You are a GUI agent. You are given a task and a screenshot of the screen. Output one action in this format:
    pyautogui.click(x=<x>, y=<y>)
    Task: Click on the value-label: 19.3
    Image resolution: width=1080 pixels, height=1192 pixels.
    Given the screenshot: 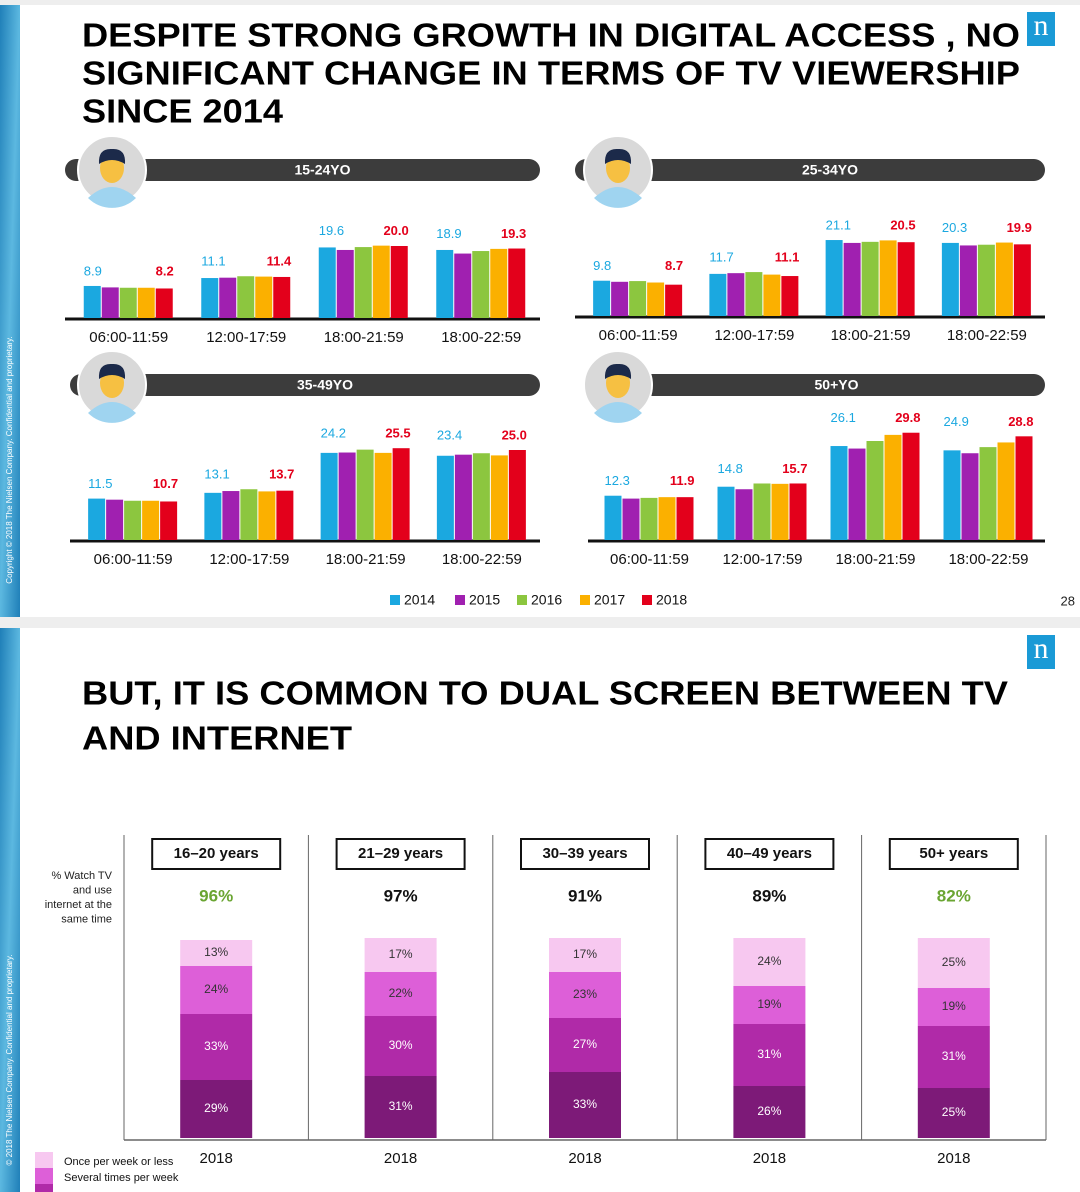 What is the action you would take?
    pyautogui.click(x=513, y=233)
    